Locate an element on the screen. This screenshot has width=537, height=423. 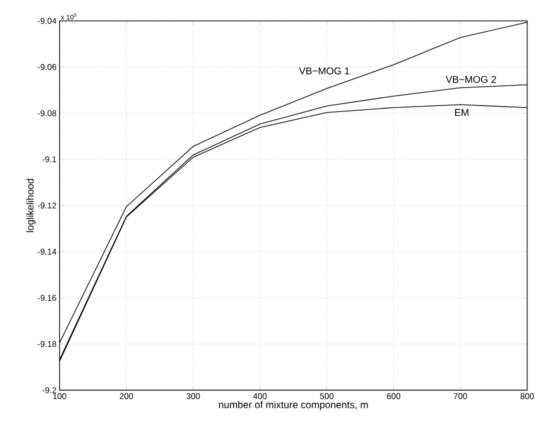
x-tick-label: 300 is located at coordinates (193, 396).